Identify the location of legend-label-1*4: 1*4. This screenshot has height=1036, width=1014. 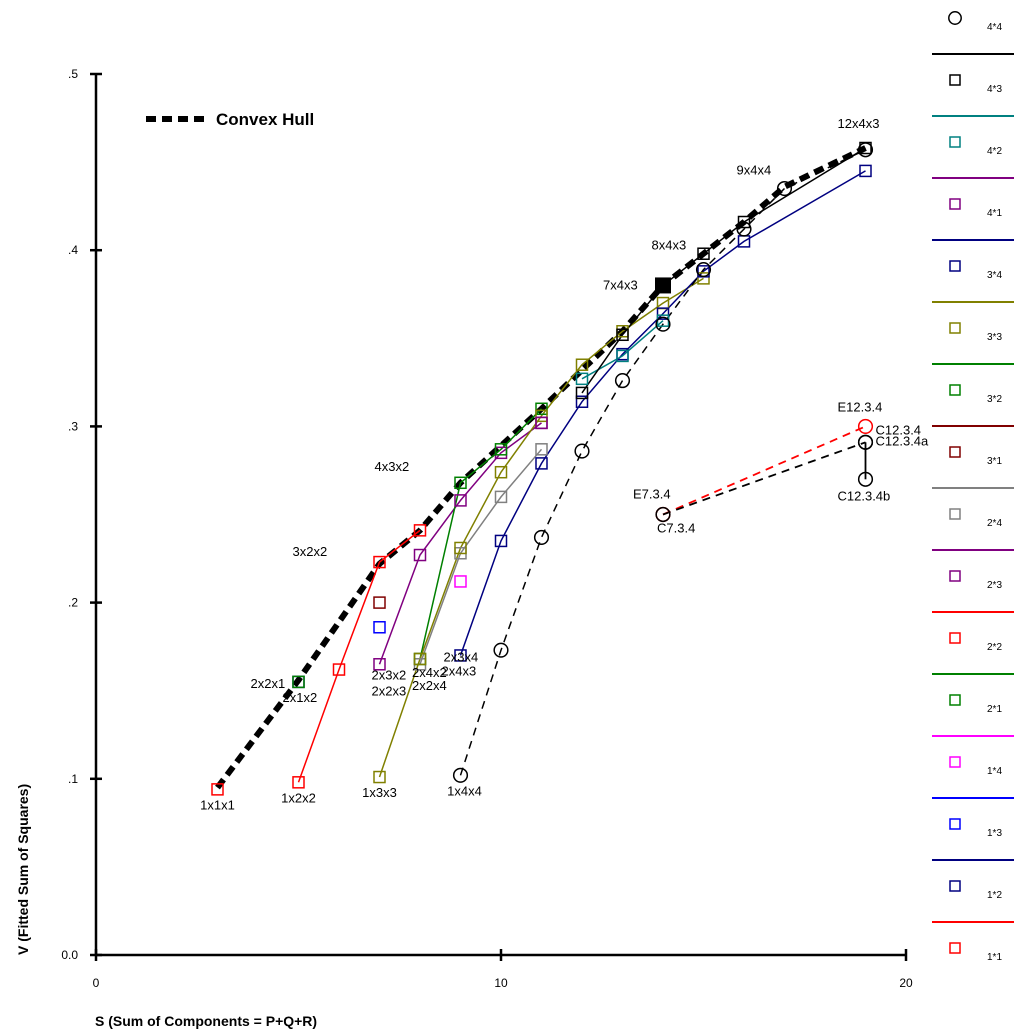
(994, 771).